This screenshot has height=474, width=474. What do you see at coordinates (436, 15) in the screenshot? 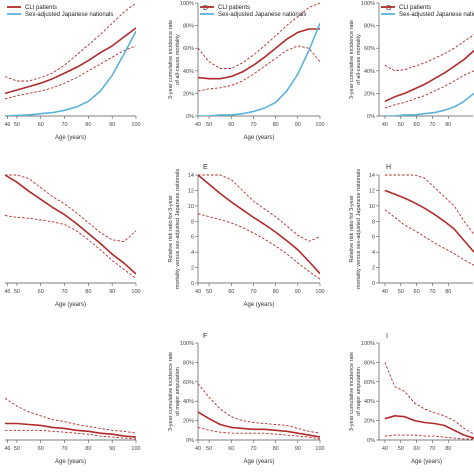
I see `legend-label-ref: Sex-adjusted Japanese nationals` at bounding box center [436, 15].